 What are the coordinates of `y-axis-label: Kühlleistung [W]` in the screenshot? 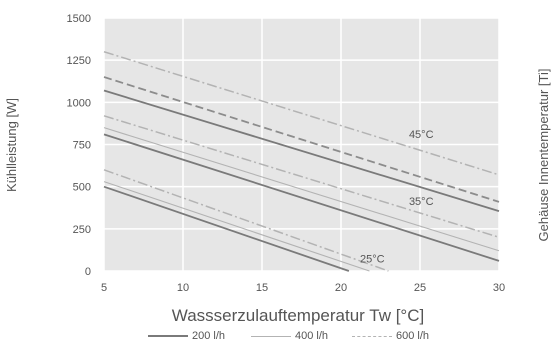 It's located at (11, 145).